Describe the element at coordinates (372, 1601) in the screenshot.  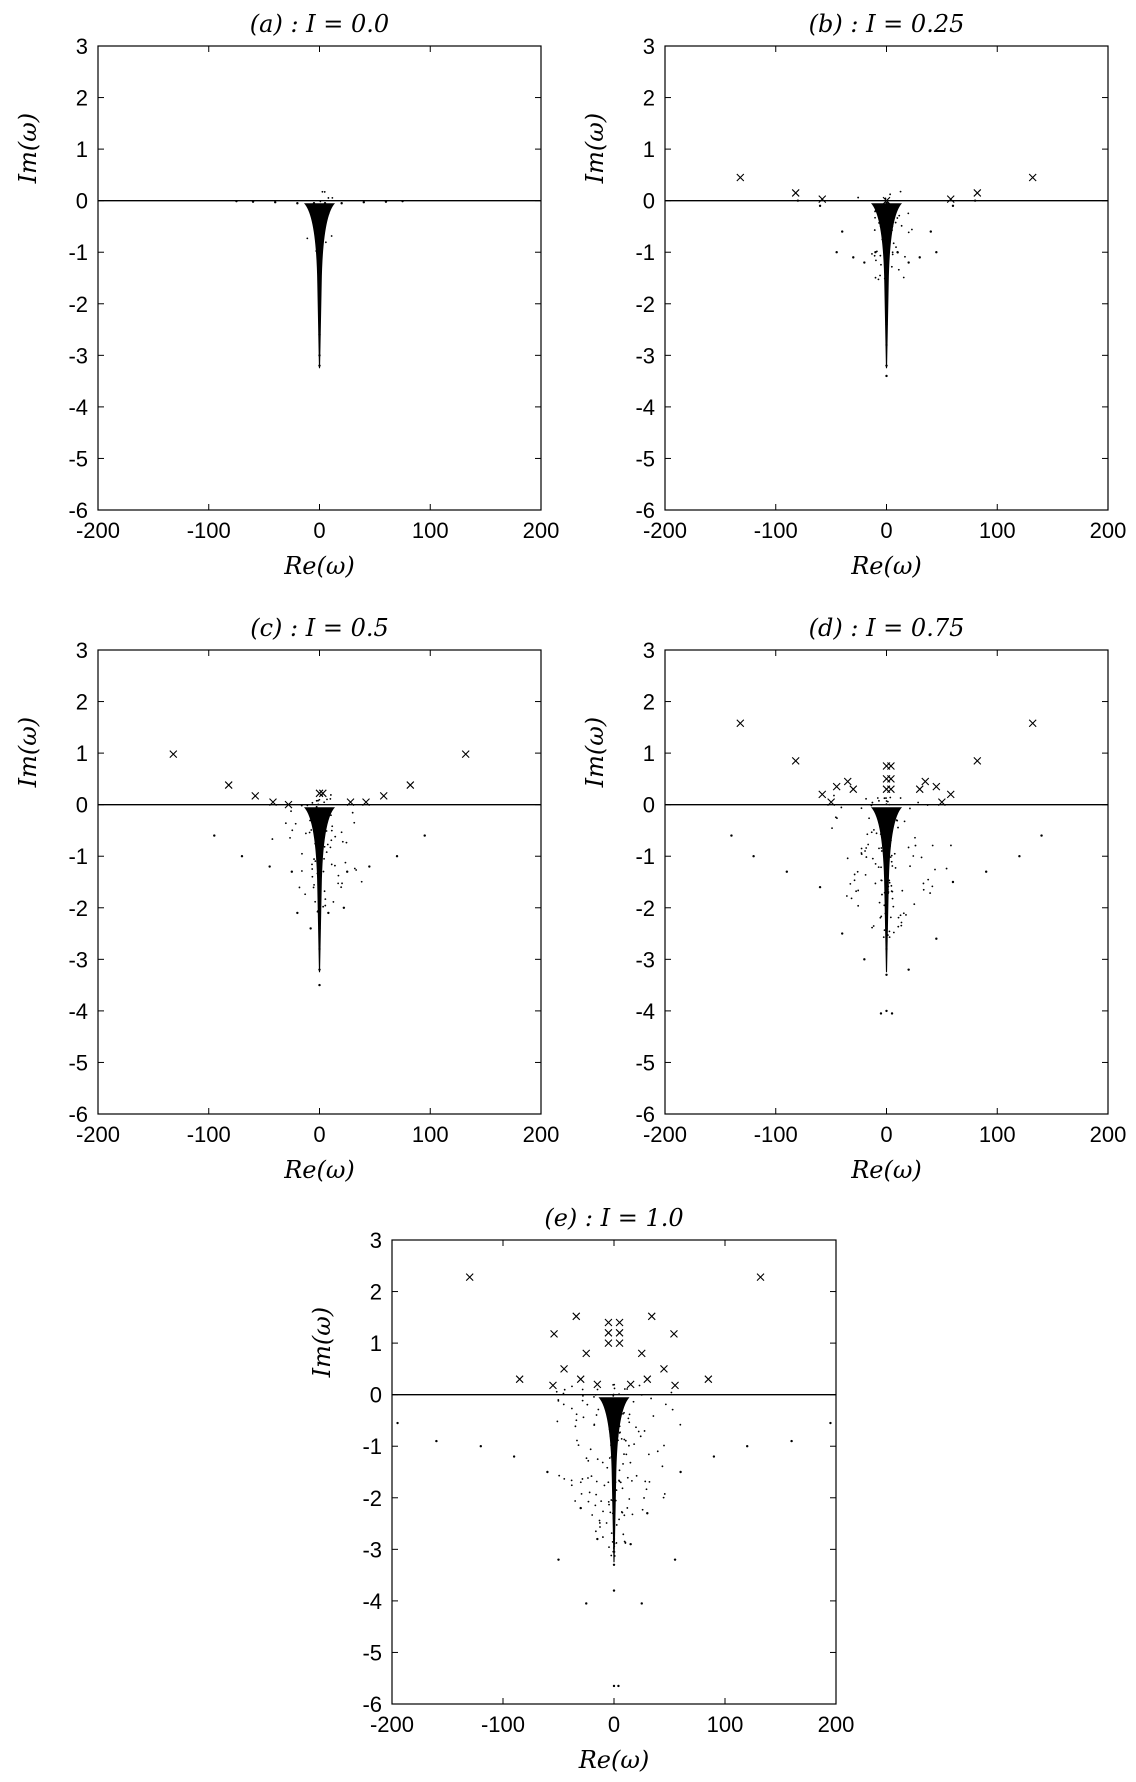
I see `y-tick-label: -4` at that location.